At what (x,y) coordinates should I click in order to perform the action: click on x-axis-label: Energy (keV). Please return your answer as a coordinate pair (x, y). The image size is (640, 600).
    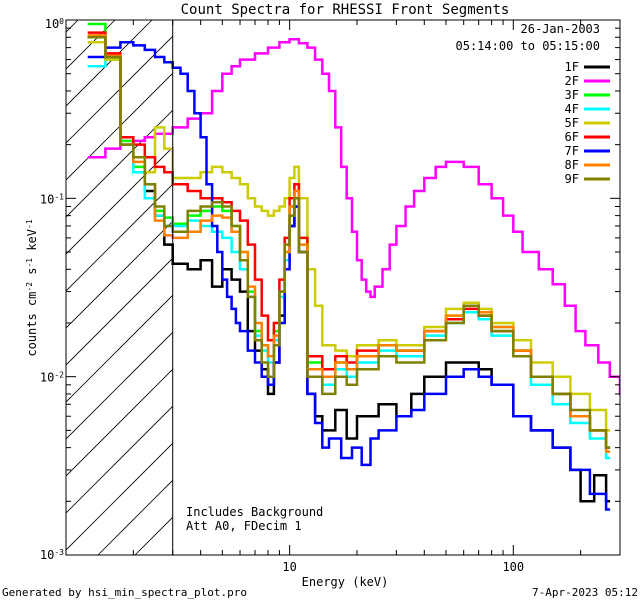
    Looking at the image, I should click on (345, 582).